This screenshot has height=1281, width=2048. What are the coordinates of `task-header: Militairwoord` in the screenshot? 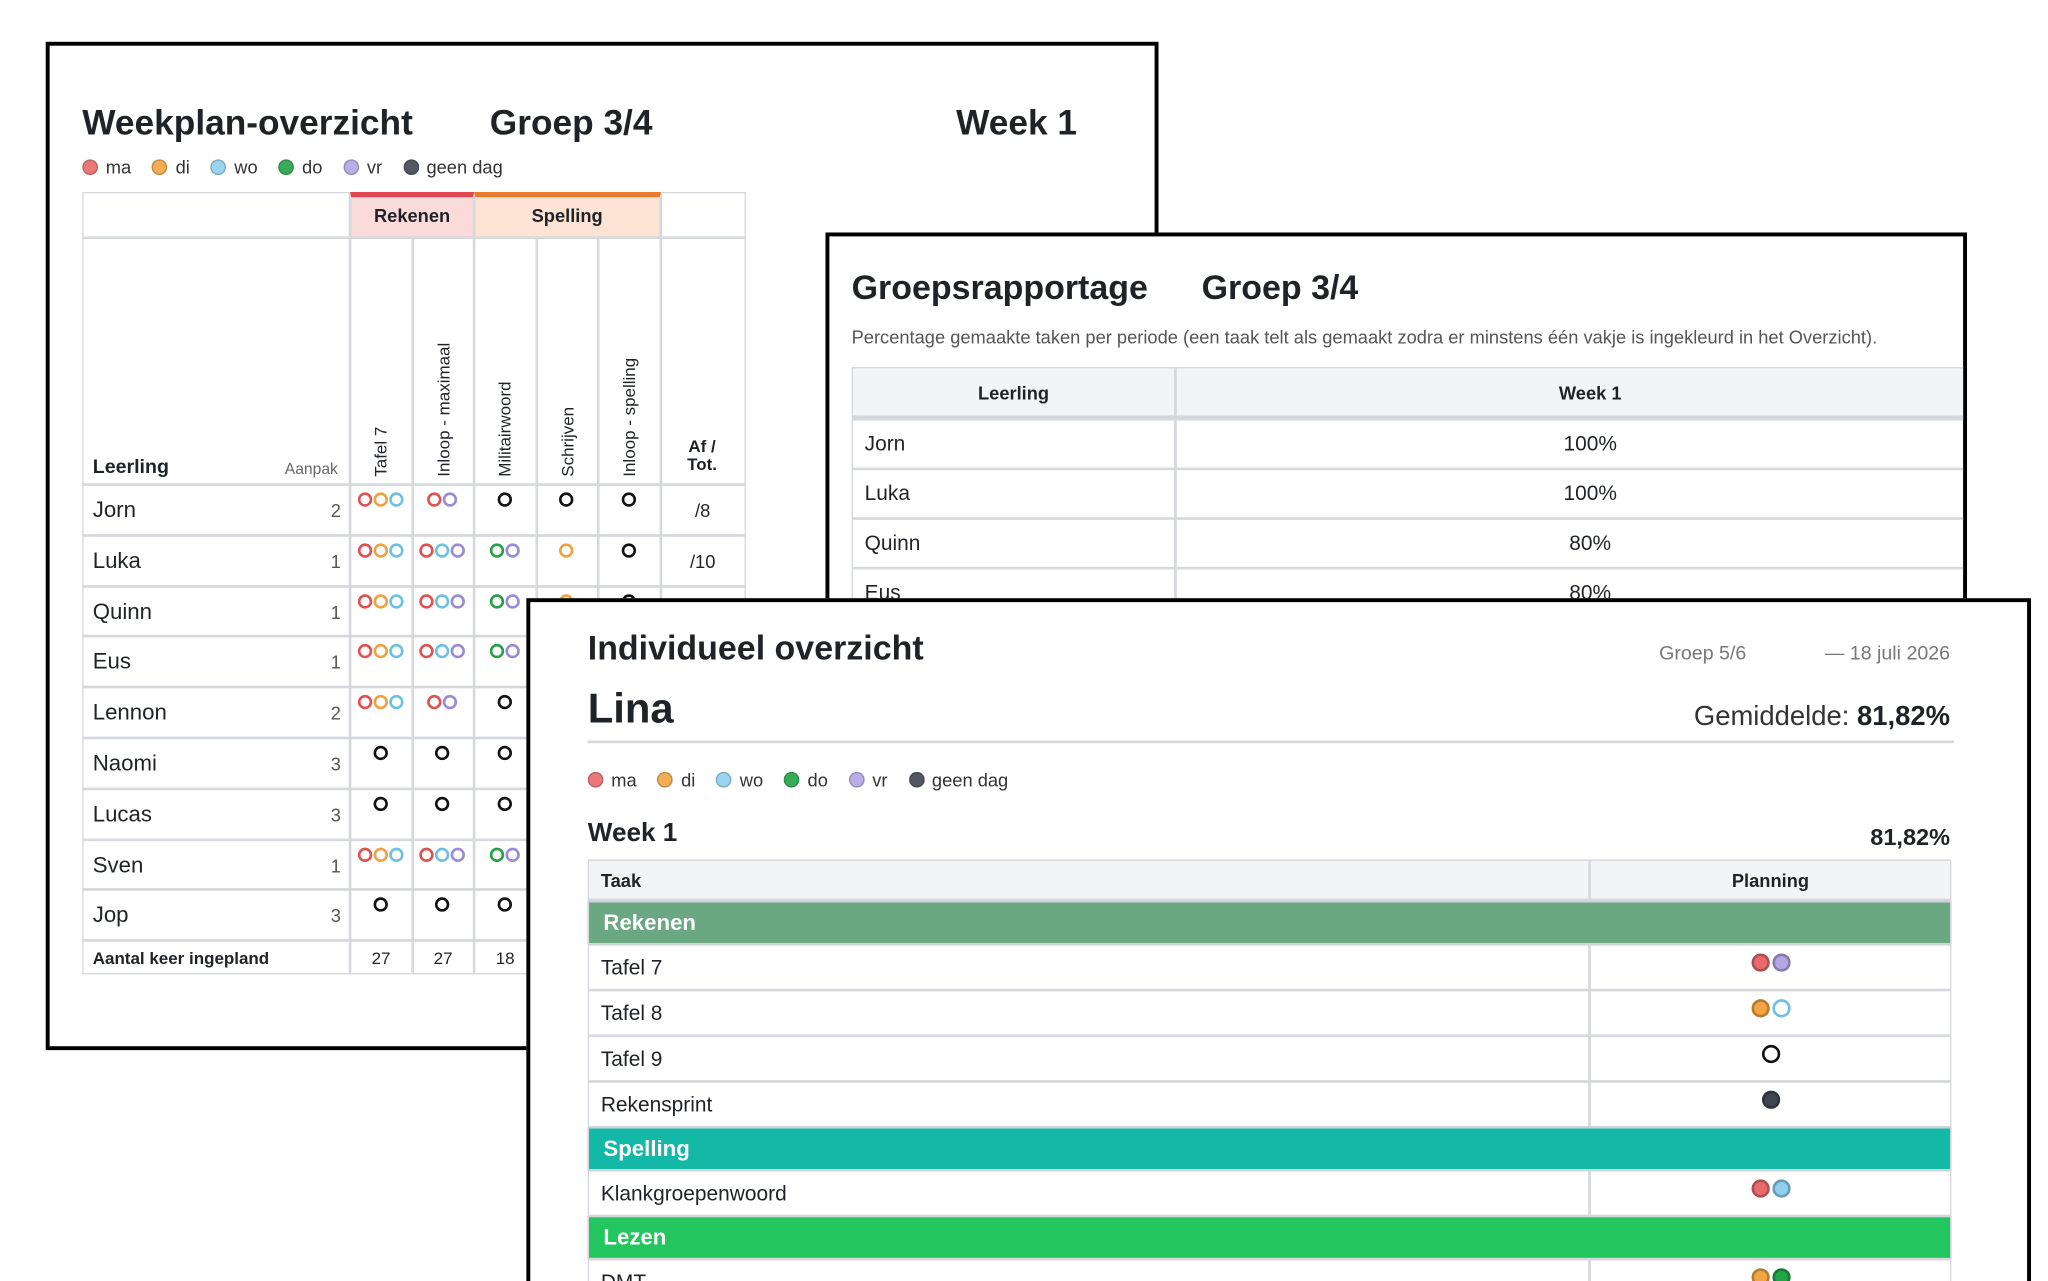 It's located at (505, 429).